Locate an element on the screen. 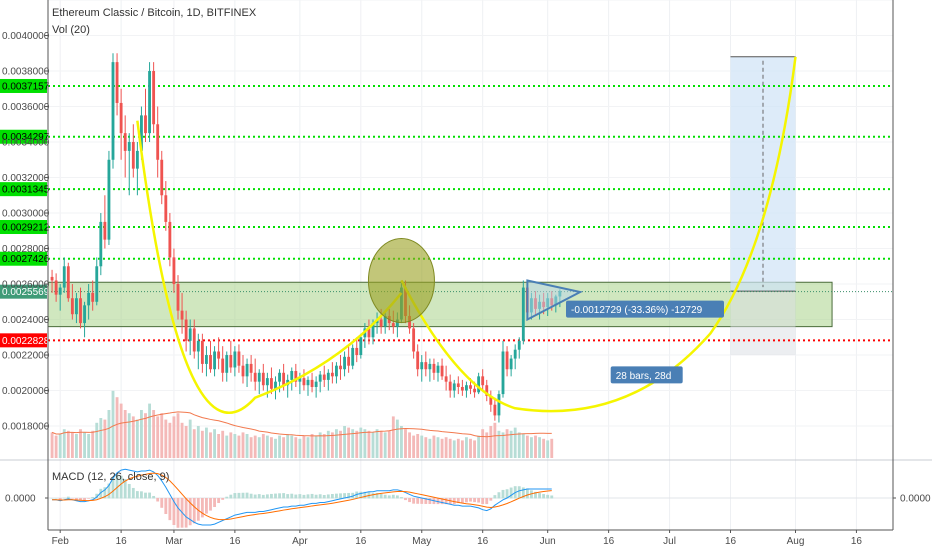 This screenshot has width=932, height=550. macd-label: MACD (12, 26, close, 9) is located at coordinates (110, 477).